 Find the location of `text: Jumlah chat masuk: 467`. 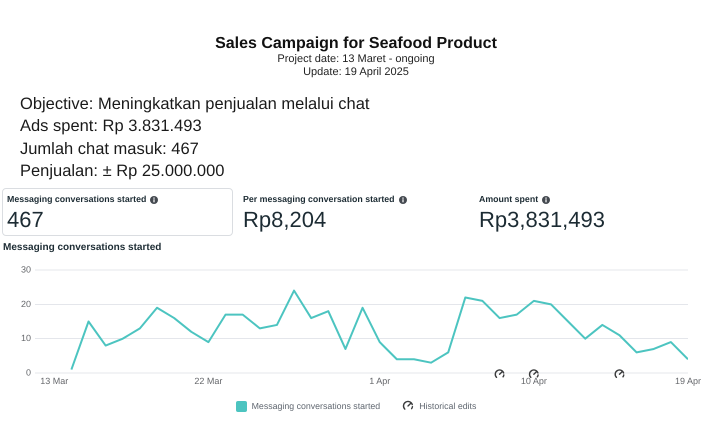

text: Jumlah chat masuk: 467 is located at coordinates (109, 149).